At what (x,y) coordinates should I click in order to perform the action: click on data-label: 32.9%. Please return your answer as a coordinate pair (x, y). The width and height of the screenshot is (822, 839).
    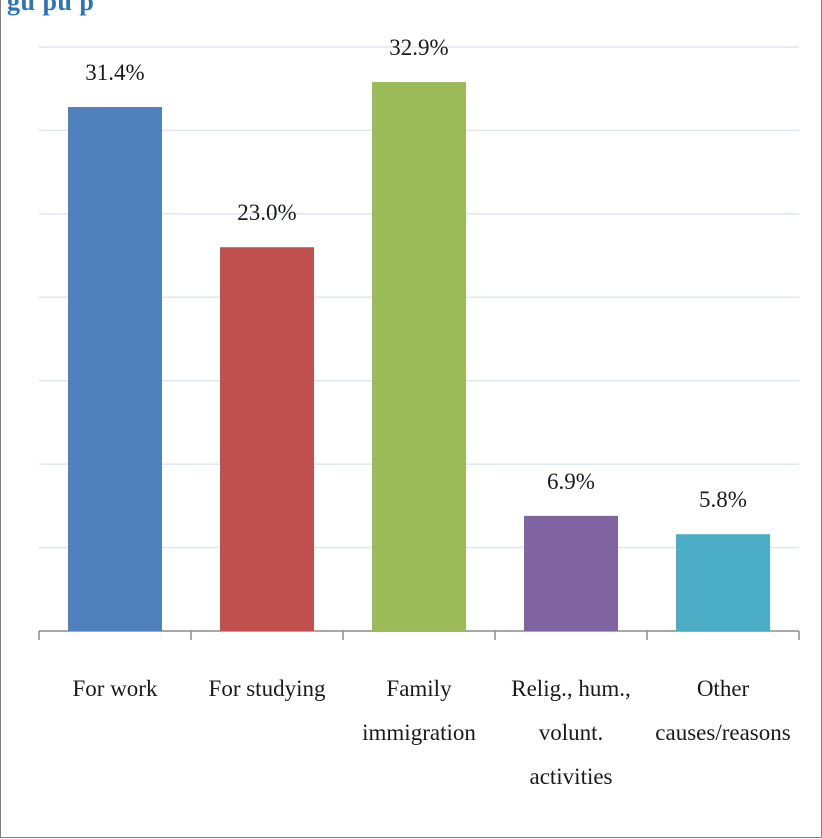
    Looking at the image, I should click on (418, 47).